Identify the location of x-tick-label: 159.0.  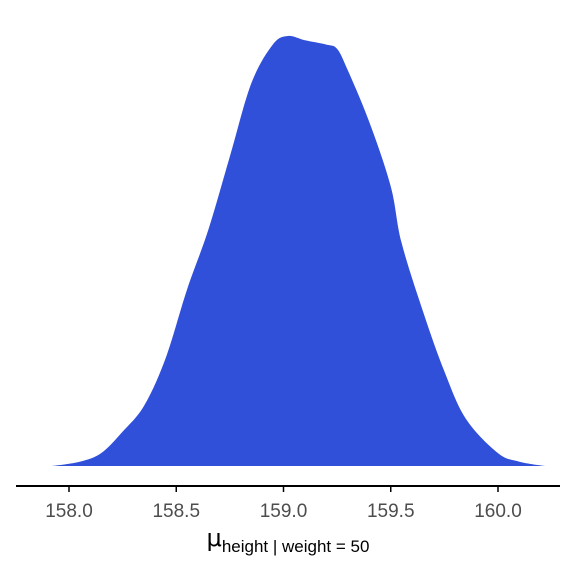
(284, 511).